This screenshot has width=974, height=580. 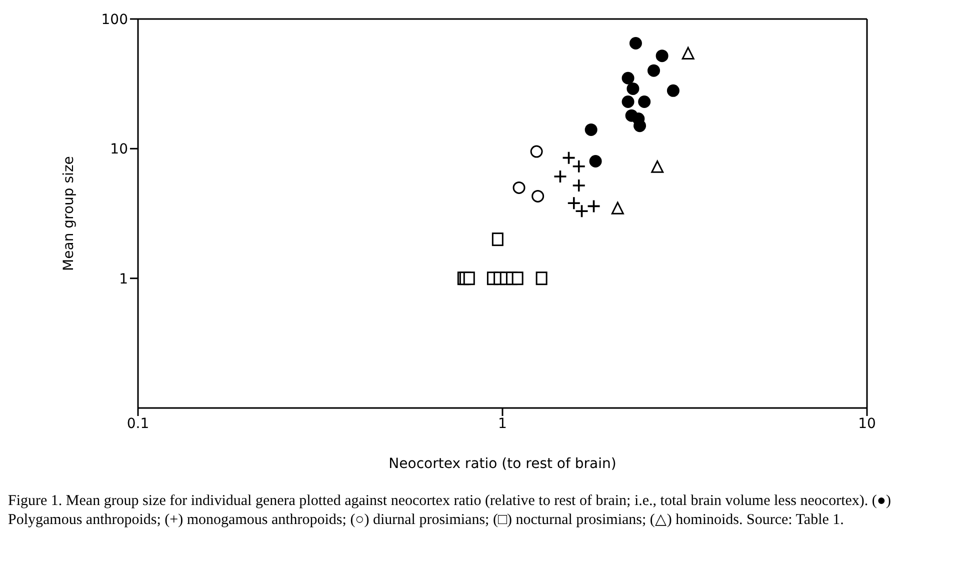 What do you see at coordinates (119, 150) in the screenshot?
I see `y-tick-label: 10` at bounding box center [119, 150].